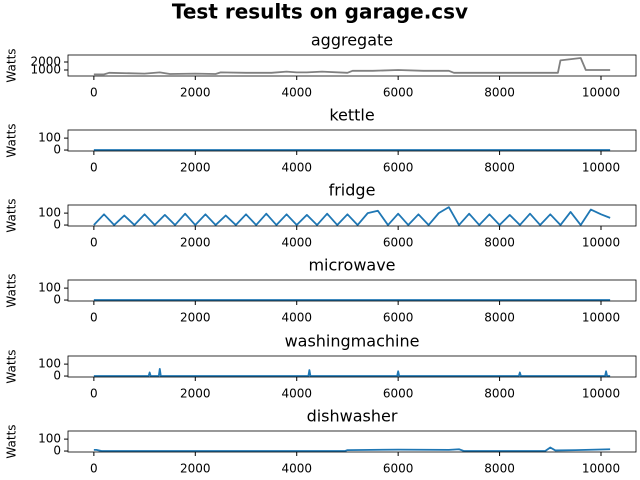 The width and height of the screenshot is (640, 480). I want to click on subplot-title: kettle, so click(351, 115).